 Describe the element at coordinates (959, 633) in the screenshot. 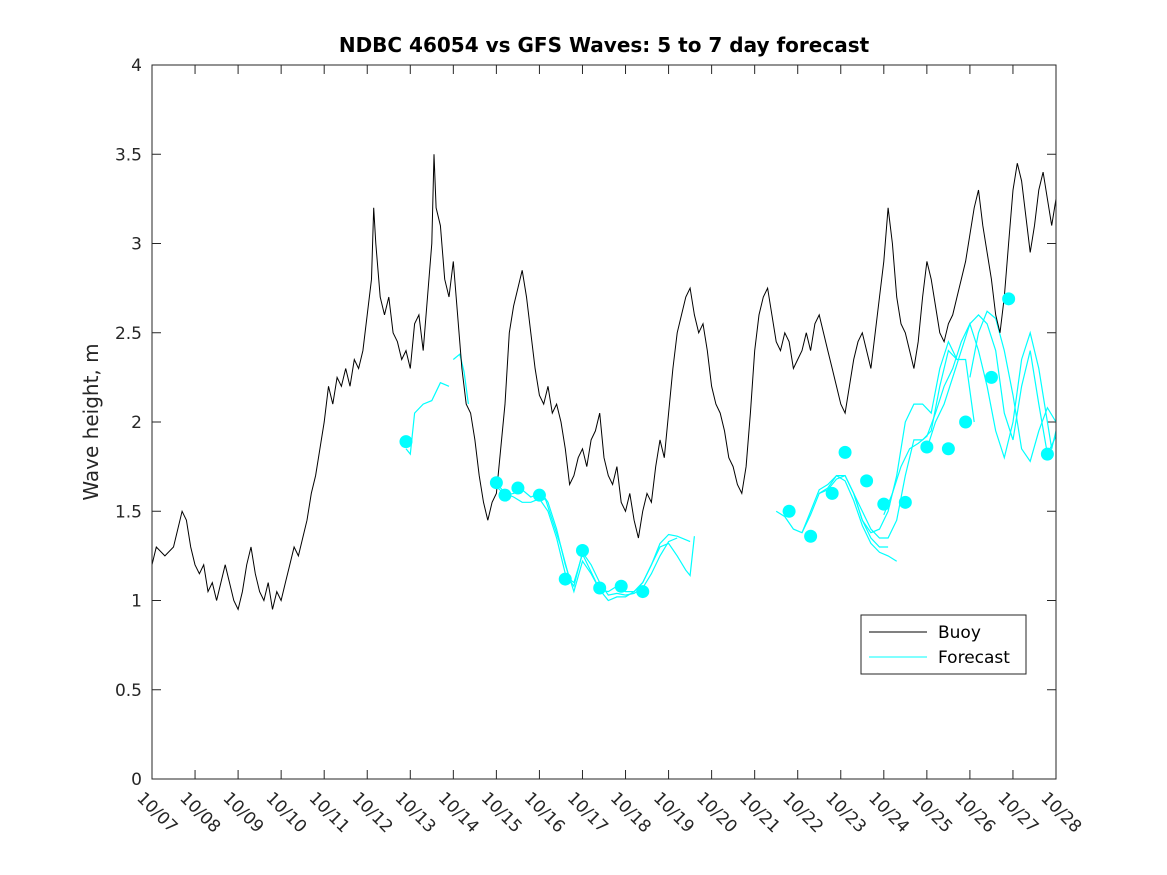

I see `legend-buoy-label: Buoy` at that location.